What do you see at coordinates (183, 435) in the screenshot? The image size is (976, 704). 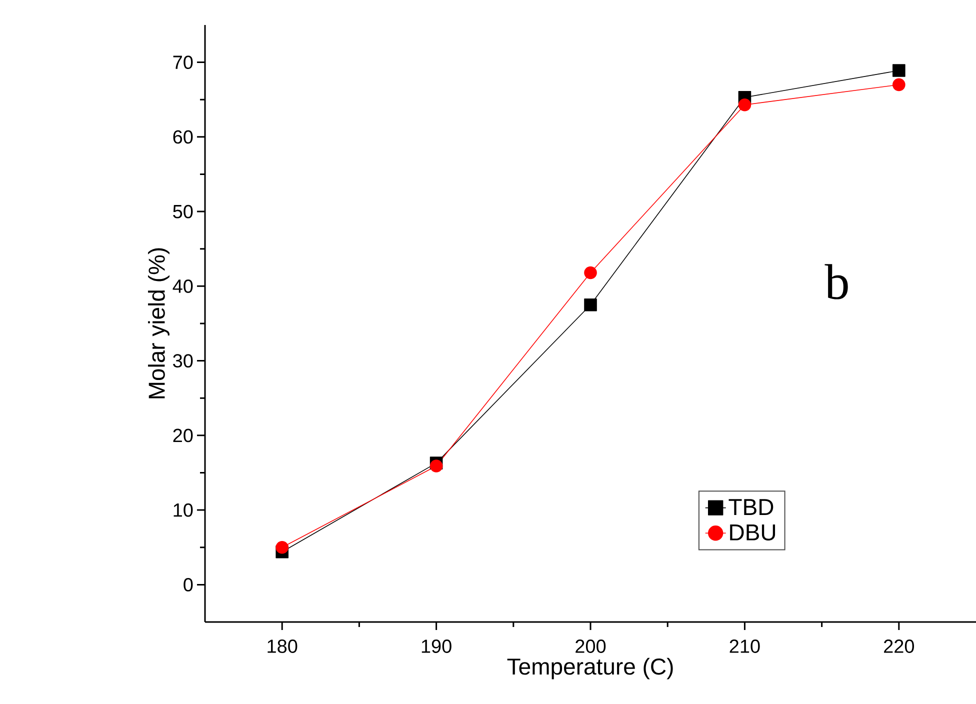 I see `y-tick-label: 20` at bounding box center [183, 435].